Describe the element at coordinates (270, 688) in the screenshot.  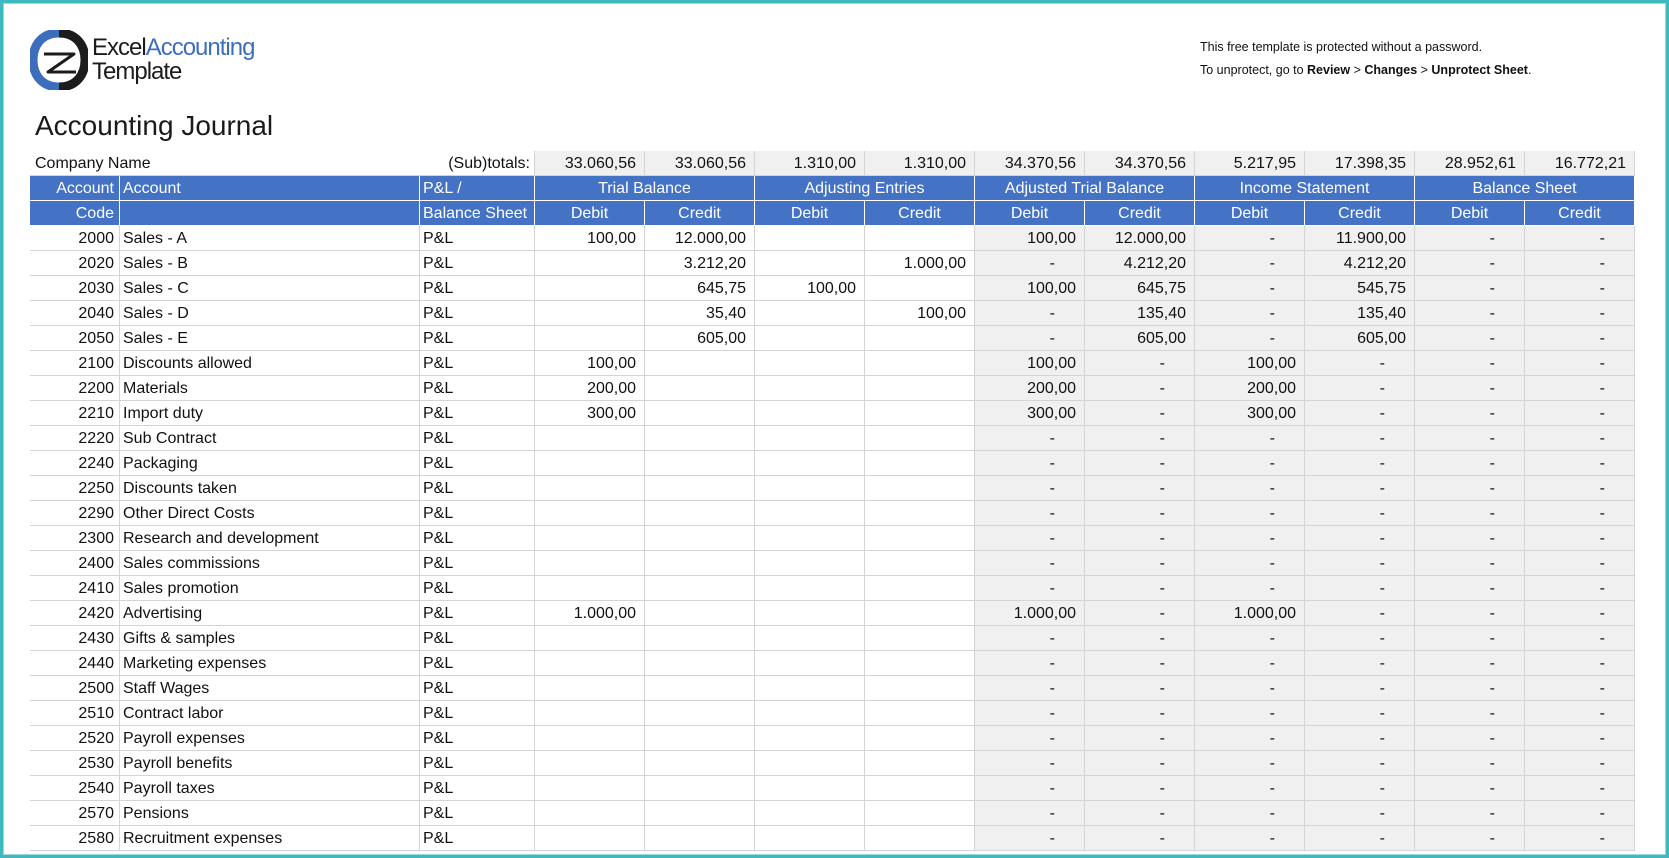
I see `account-name-cell: Staff Wages` at that location.